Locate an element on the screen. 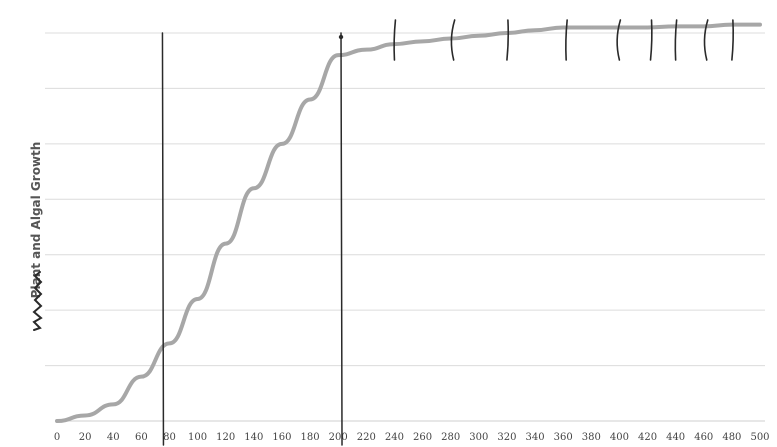  x-tick-label: 220 is located at coordinates (366, 437).